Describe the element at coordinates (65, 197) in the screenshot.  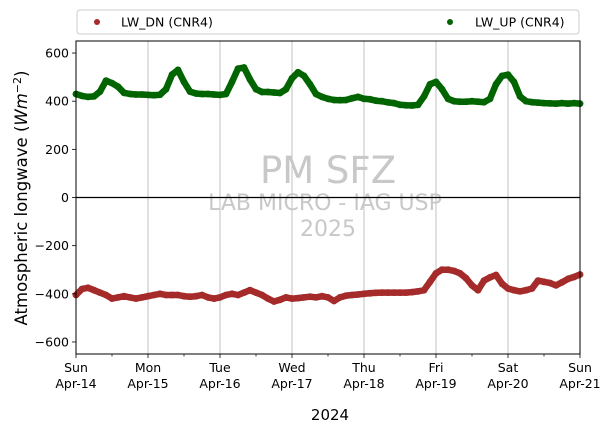
I see `y-tick-label: 0` at that location.